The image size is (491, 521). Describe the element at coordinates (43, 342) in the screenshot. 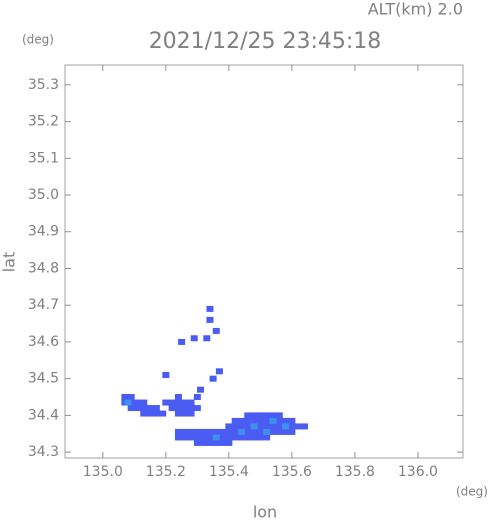

I see `y-tick-label: 34.6` at that location.